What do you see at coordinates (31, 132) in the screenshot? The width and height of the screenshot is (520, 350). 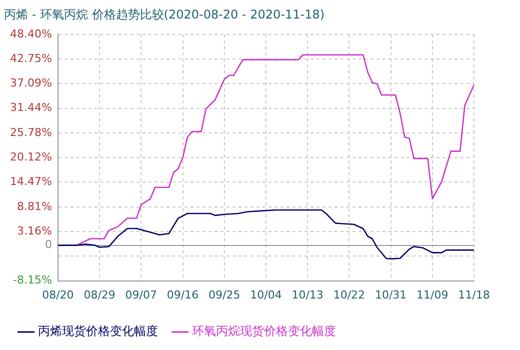 I see `y-tick-label: 25.78%` at bounding box center [31, 132].